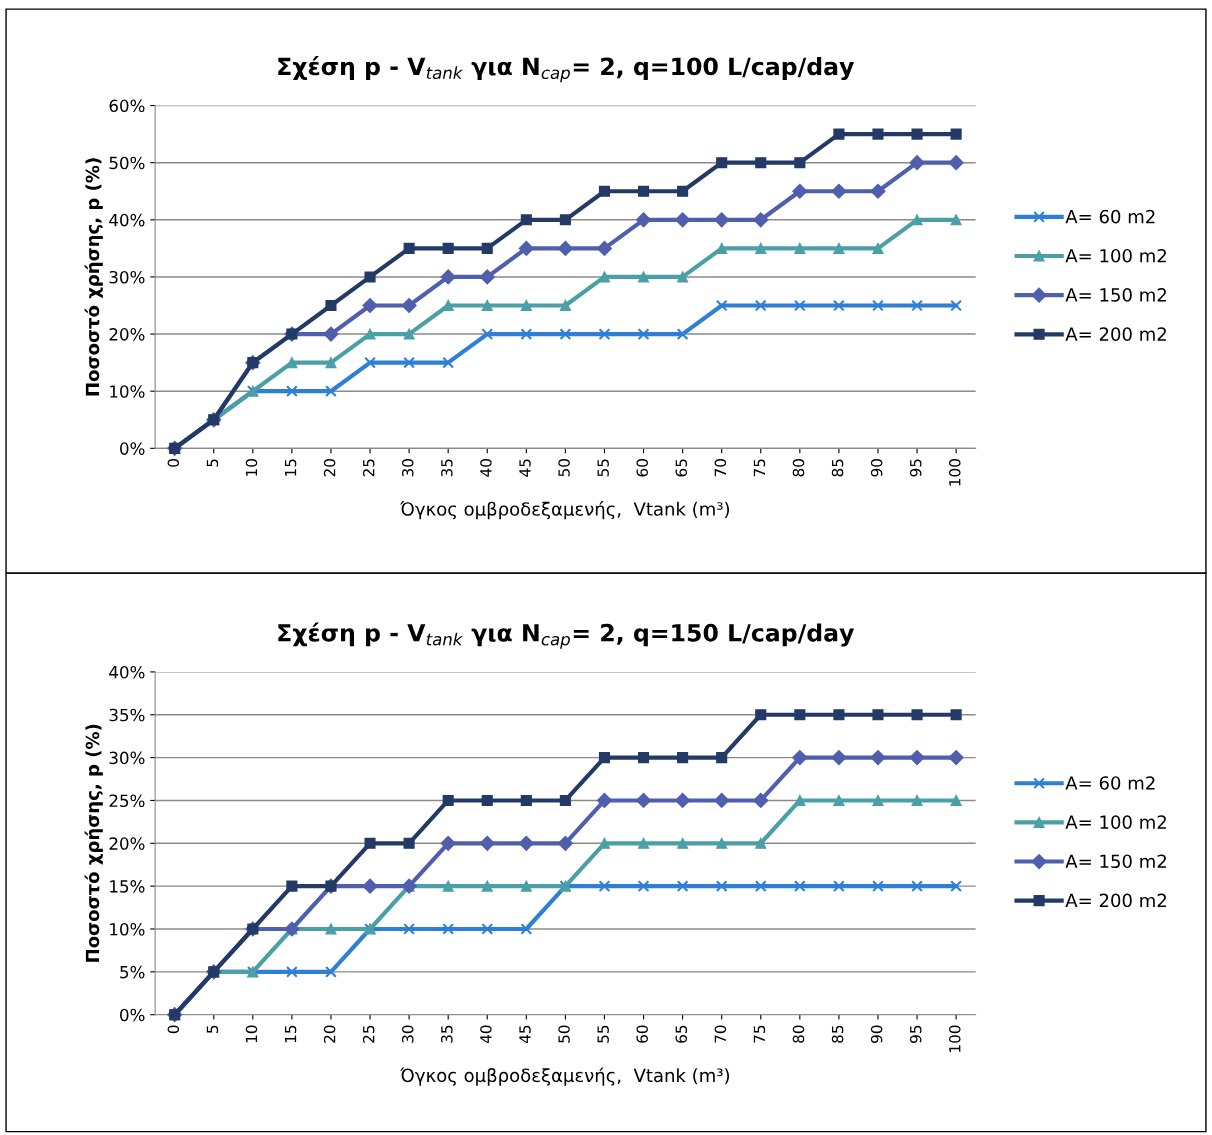  What do you see at coordinates (566, 69) in the screenshot?
I see `chart-title: Σχέση p - V$_{tank}$ για N$_{cap}$= 2, q=100 L/cap/day` at bounding box center [566, 69].